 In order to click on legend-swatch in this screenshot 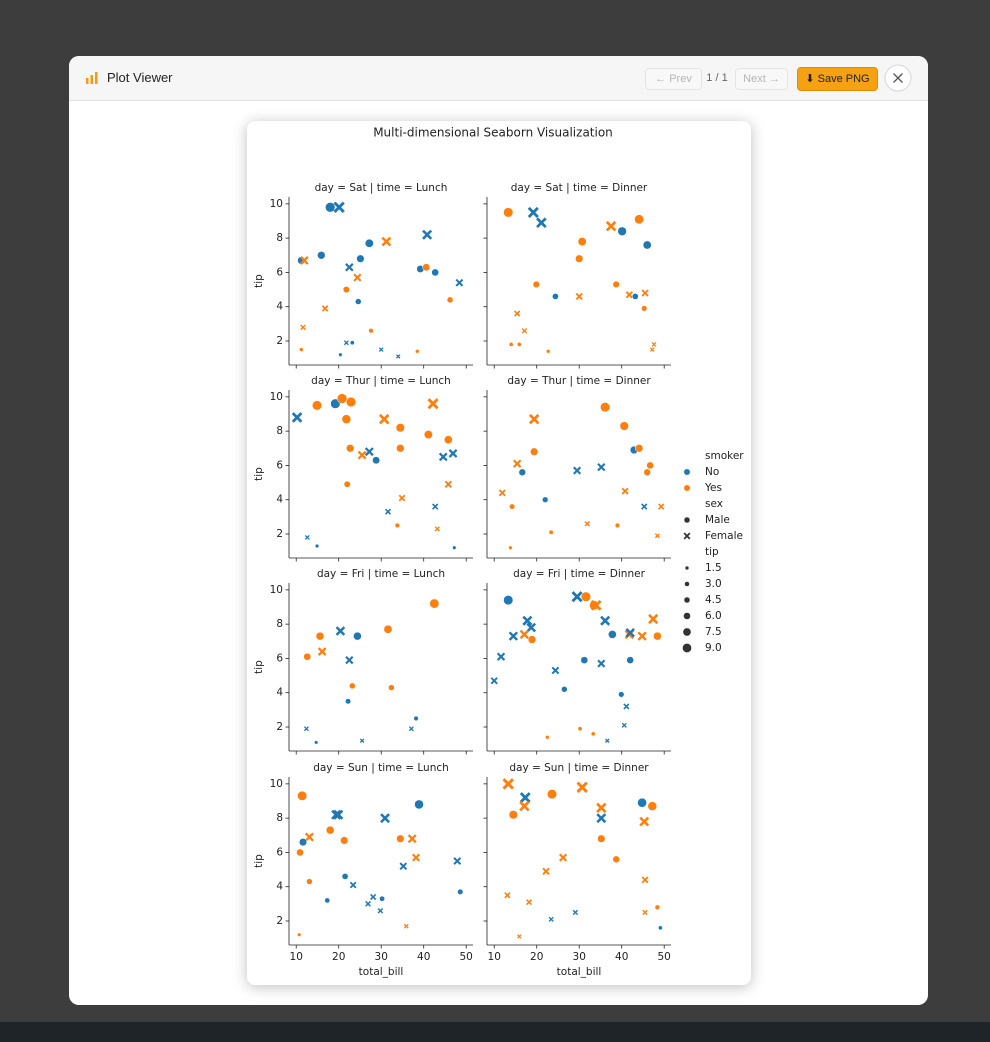, I will do `click(687, 520)`.